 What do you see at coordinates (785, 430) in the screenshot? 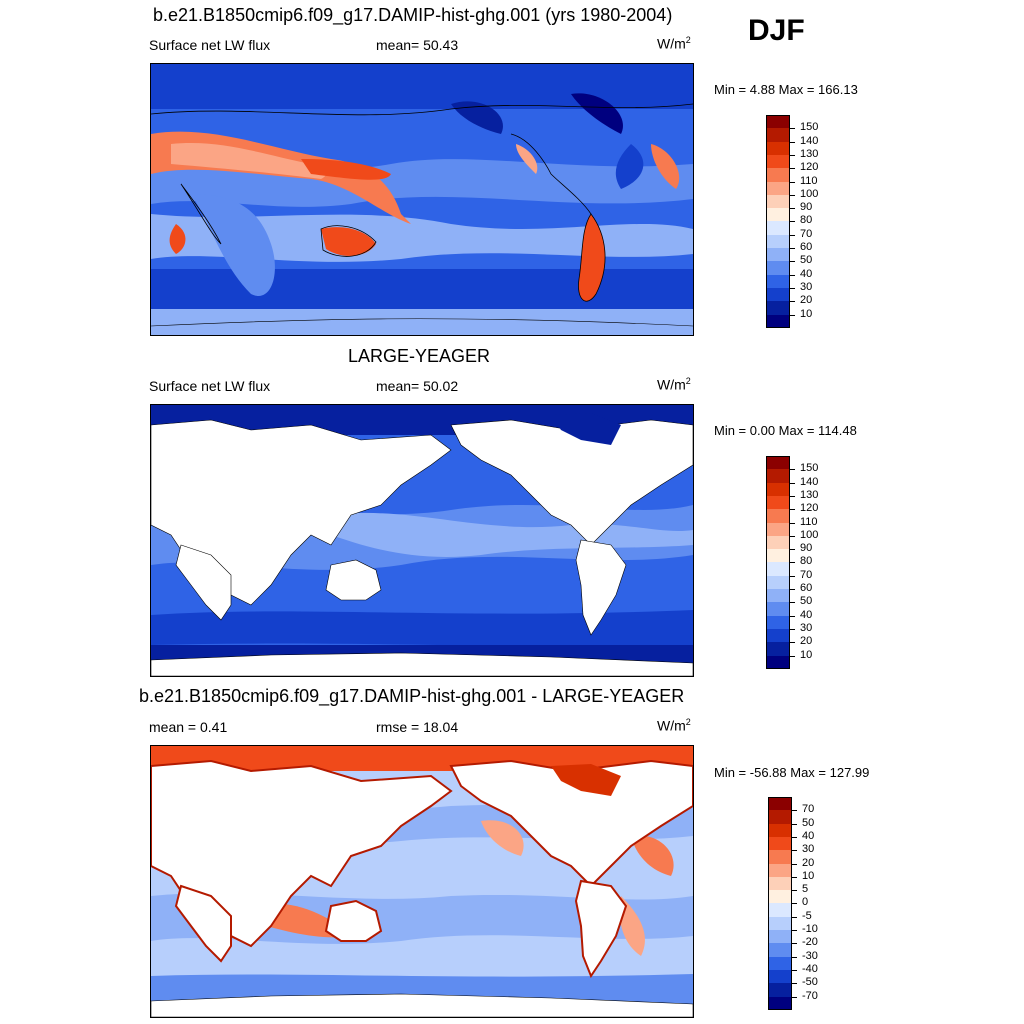
I see `panel-2-minmax: Min = 0.00 Max = 114.48` at bounding box center [785, 430].